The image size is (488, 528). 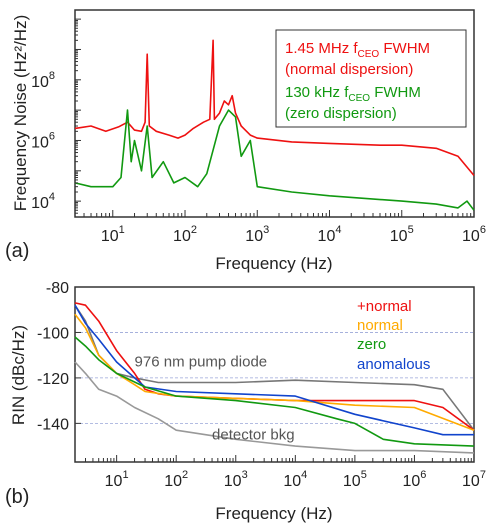 I want to click on y-ticks-b: -80 -100 -120 -140, so click(x=59, y=356).